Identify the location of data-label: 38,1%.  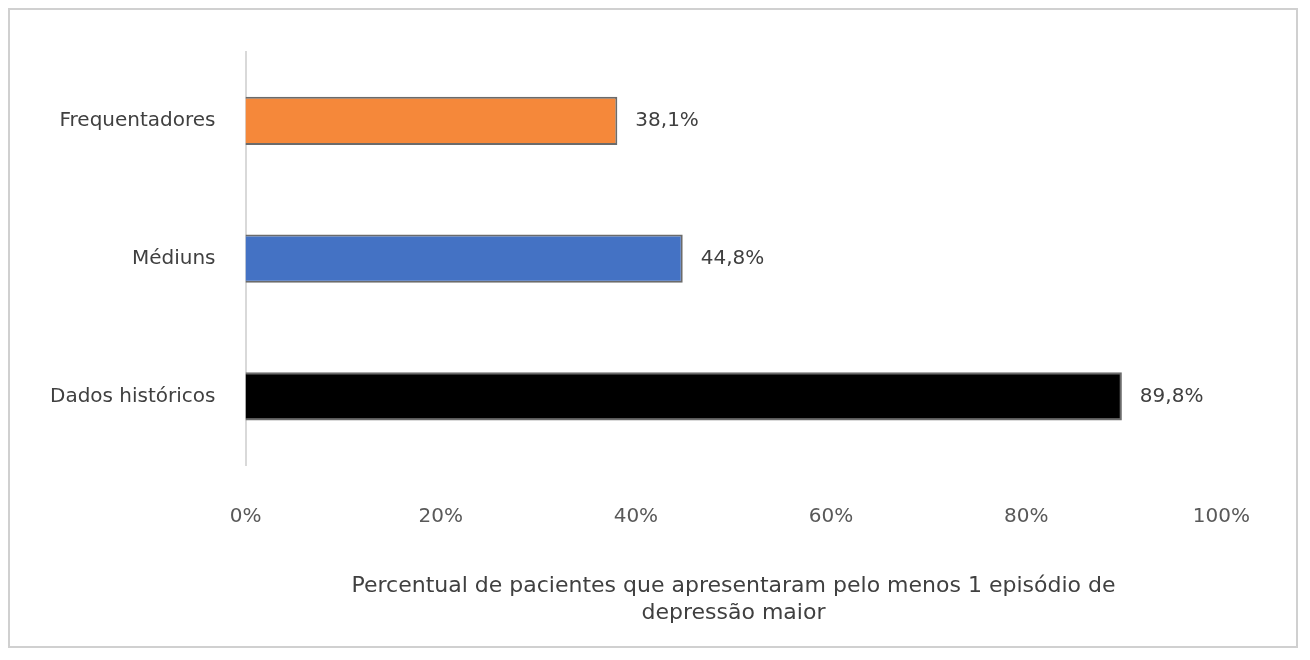
(667, 119).